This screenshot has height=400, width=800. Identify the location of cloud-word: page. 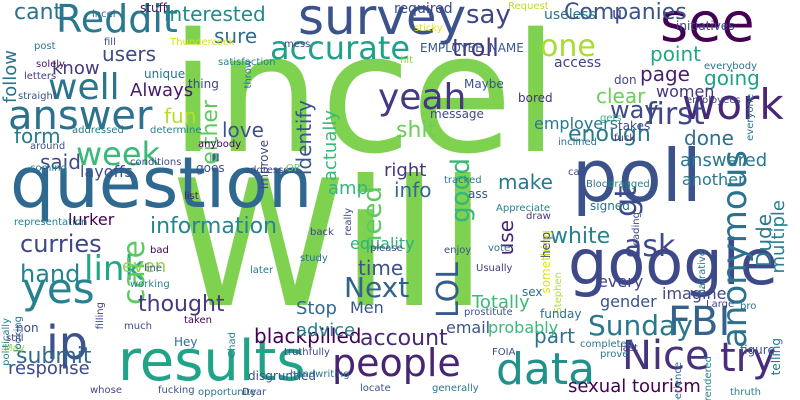
(665, 74).